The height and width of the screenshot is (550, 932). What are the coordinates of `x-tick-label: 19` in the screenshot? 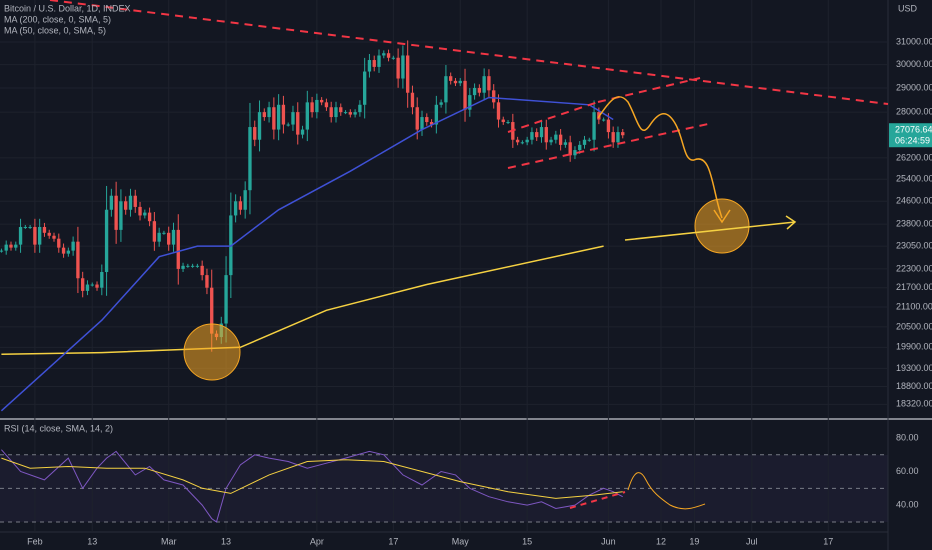 It's located at (694, 541).